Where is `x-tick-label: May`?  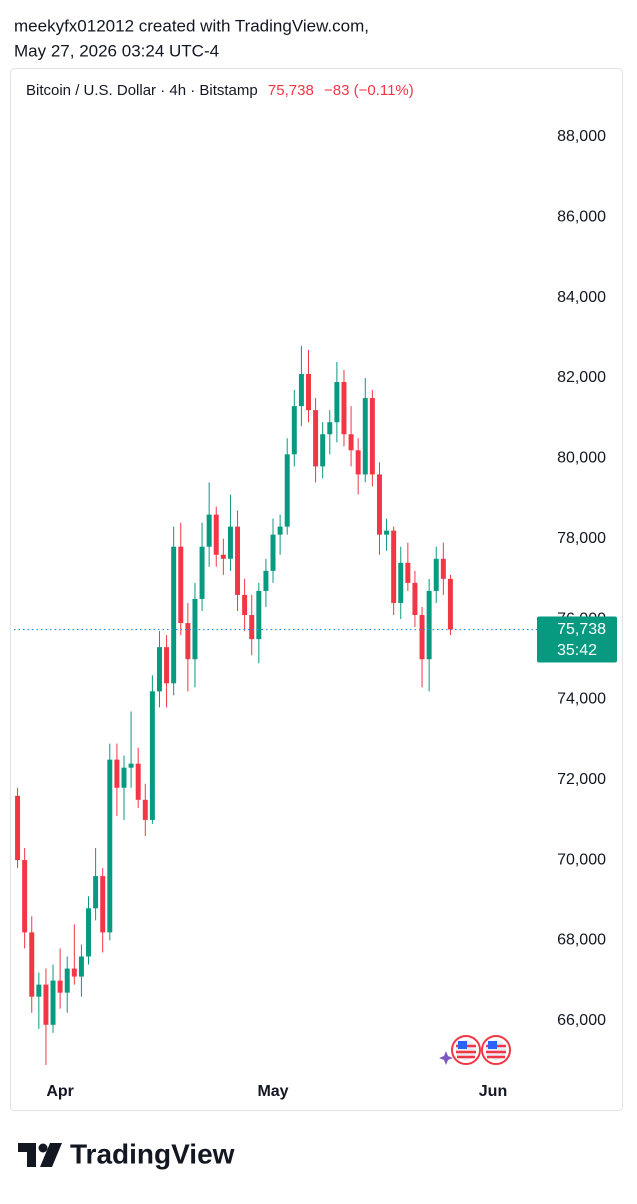
x-tick-label: May is located at coordinates (272, 1091).